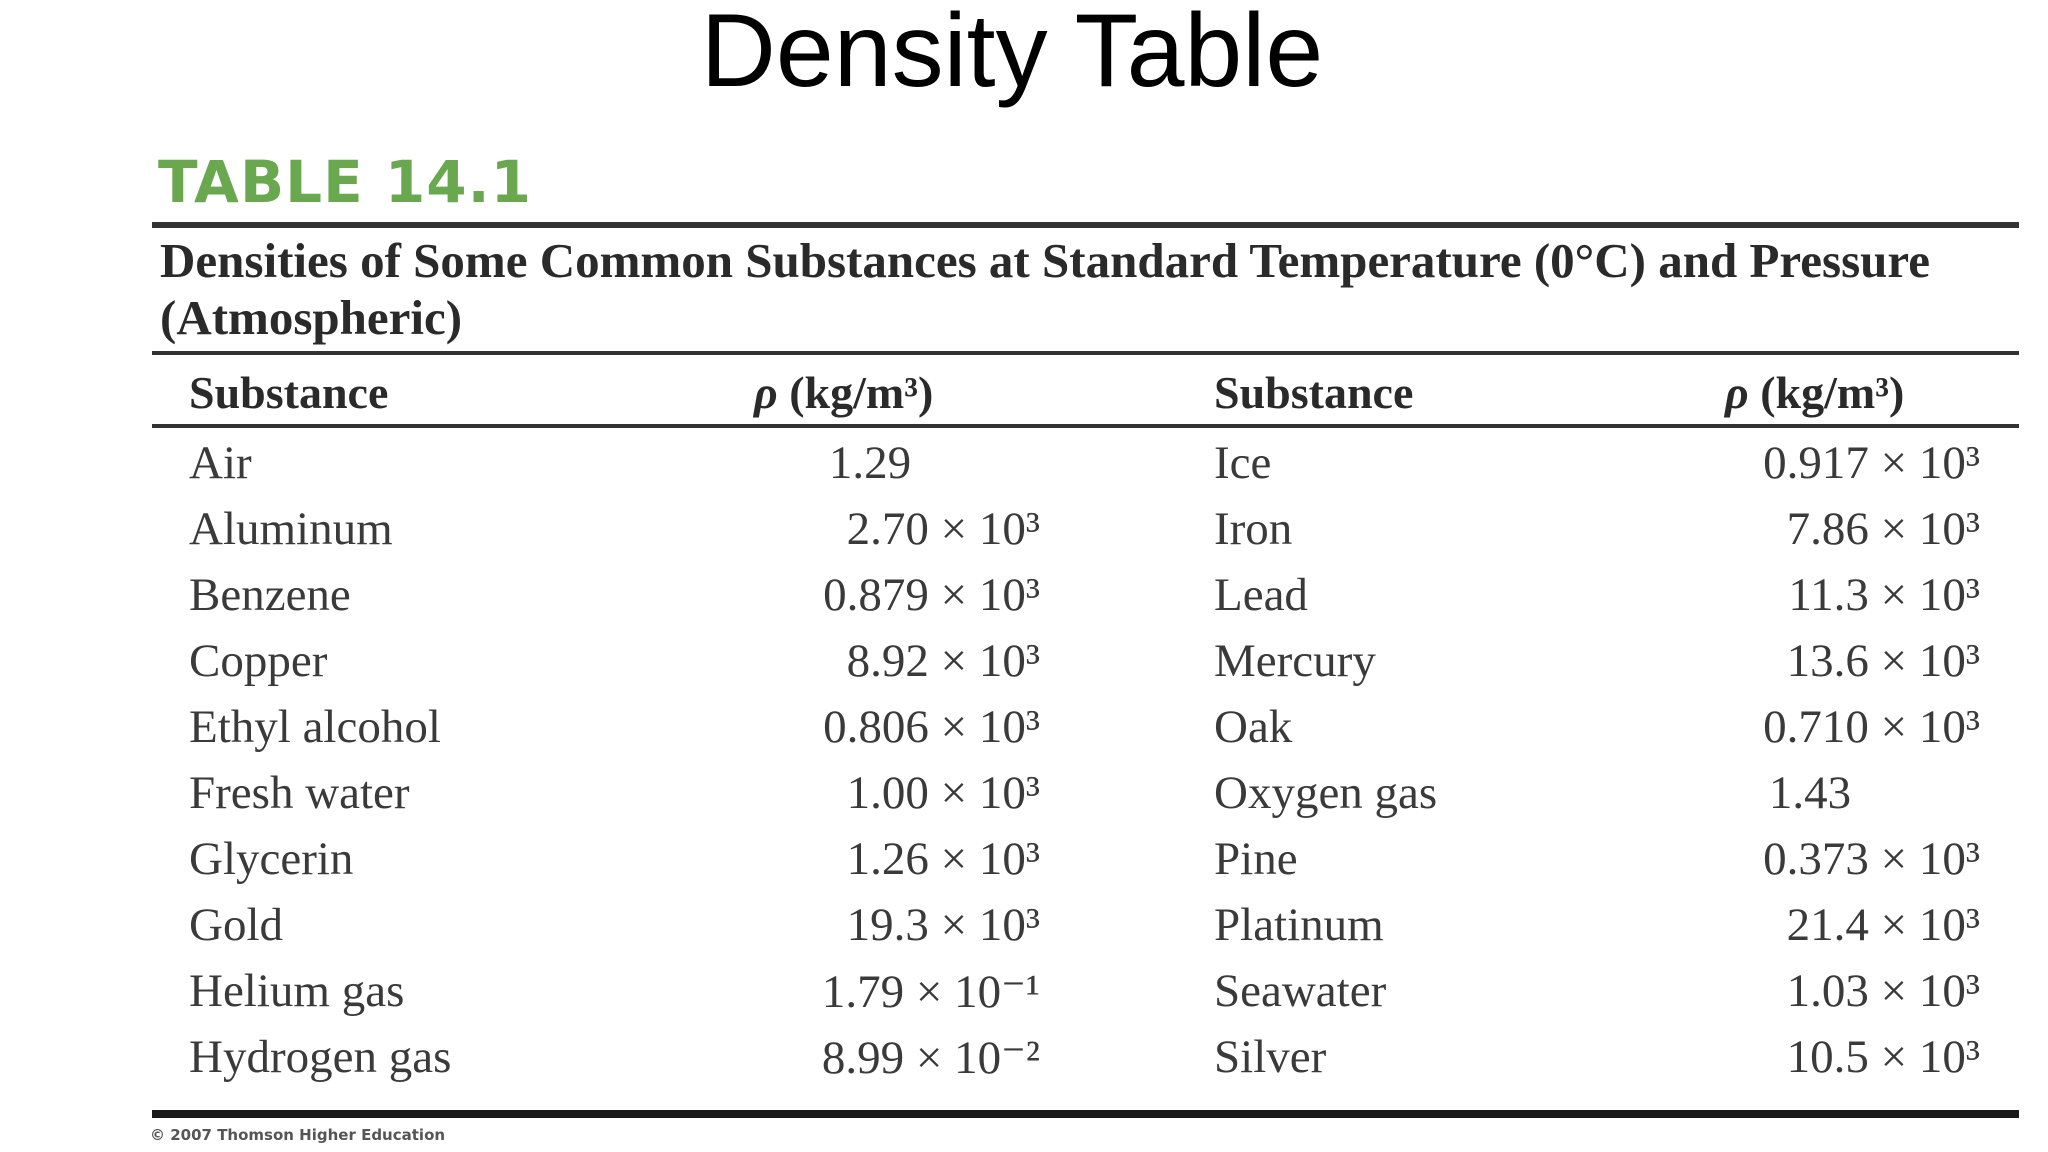 This screenshot has width=2048, height=1152. I want to click on substance-cell: Oxygen gas, so click(1326, 793).